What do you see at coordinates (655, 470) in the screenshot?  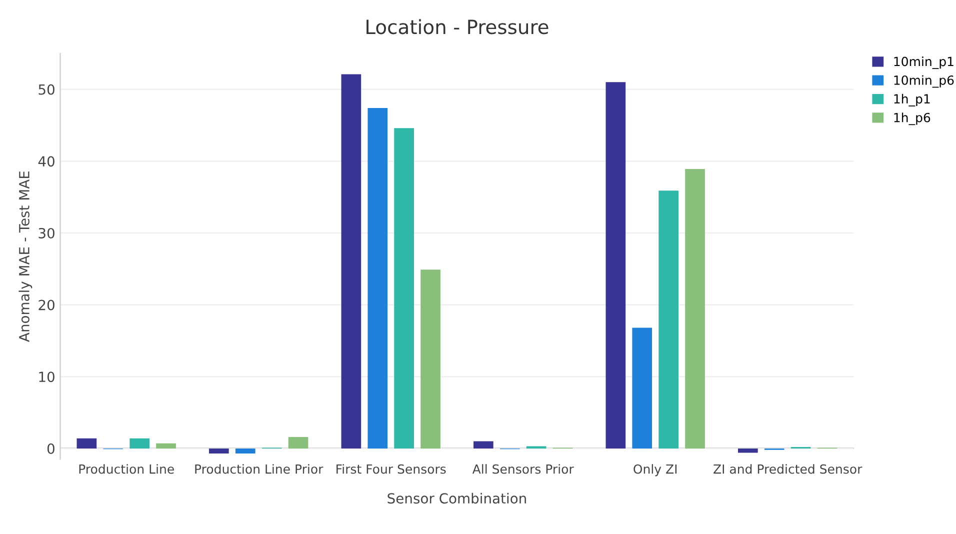 I see `x-tick-label: Only ZI` at bounding box center [655, 470].